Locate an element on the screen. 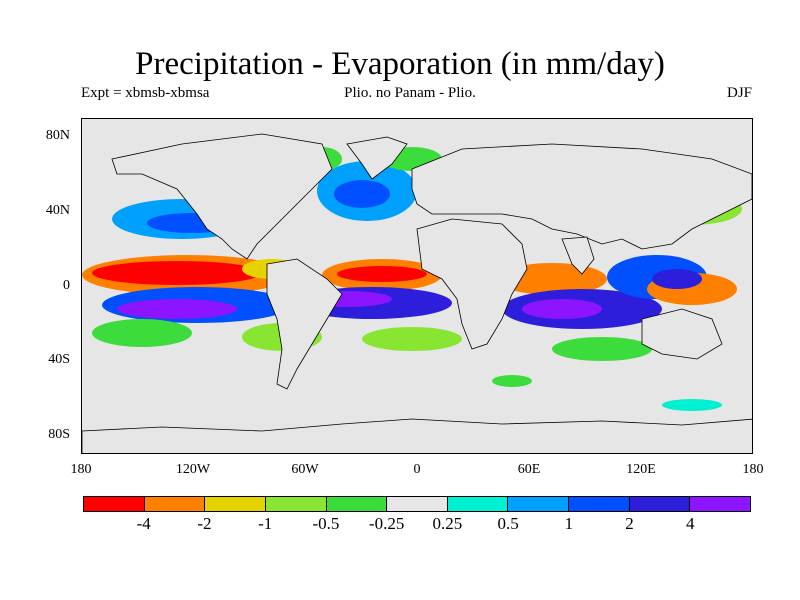 This screenshot has height=600, width=800. colorbar-label: -0.5 is located at coordinates (326, 523).